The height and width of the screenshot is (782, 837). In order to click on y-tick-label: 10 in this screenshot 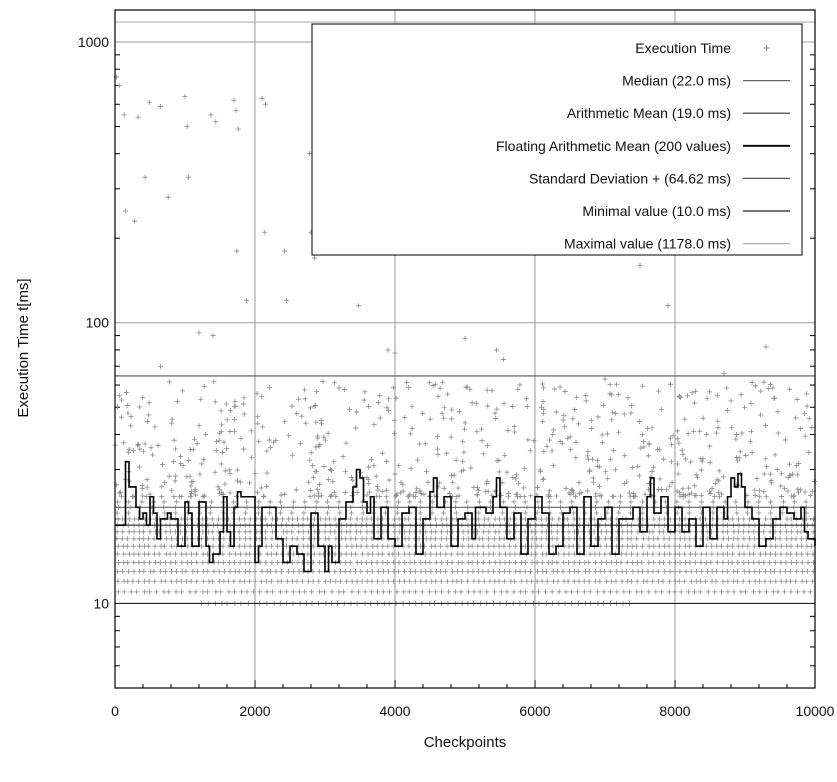, I will do `click(101, 603)`.